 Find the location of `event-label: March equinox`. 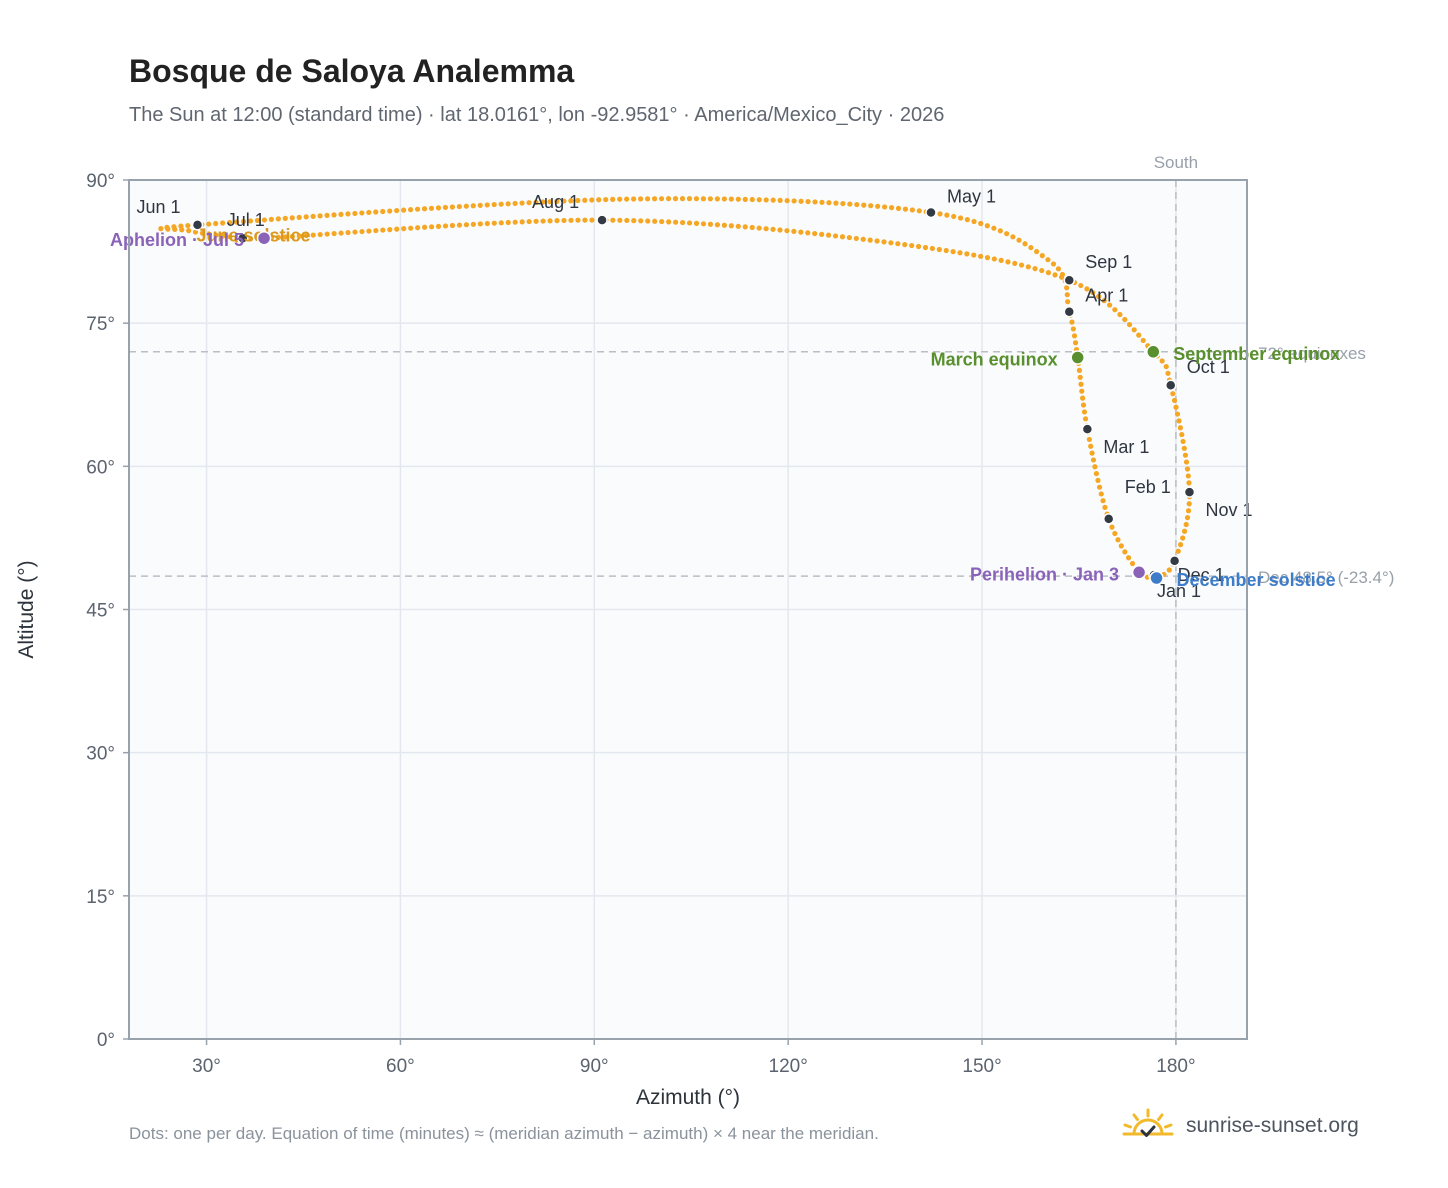

event-label: March equinox is located at coordinates (994, 360).